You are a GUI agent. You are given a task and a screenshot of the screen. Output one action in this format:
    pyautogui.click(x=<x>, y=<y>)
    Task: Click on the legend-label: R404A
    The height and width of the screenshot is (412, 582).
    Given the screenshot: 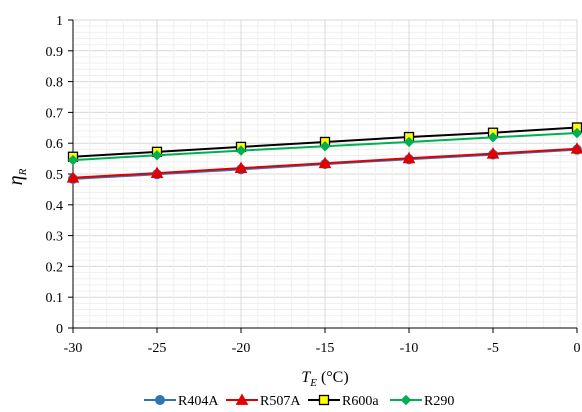 What is the action you would take?
    pyautogui.click(x=198, y=401)
    